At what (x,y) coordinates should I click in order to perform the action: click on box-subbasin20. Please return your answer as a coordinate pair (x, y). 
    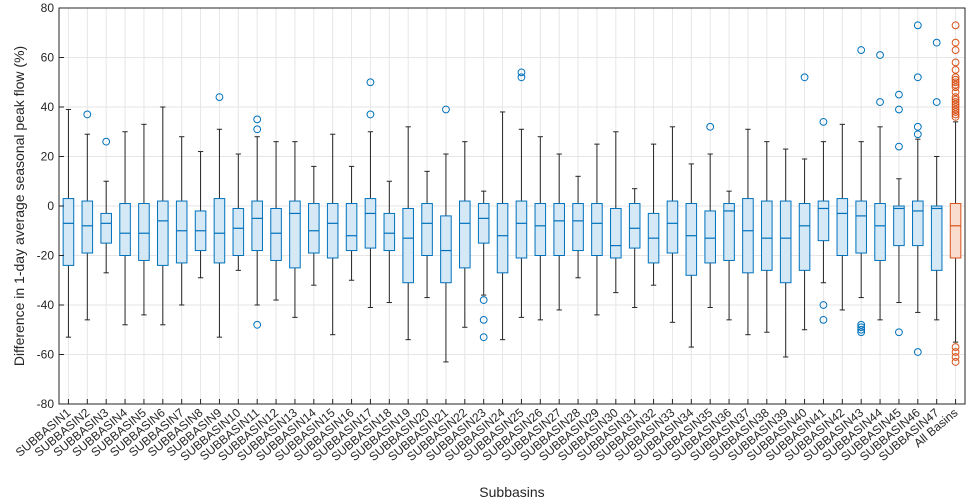
    Looking at the image, I should click on (427, 234).